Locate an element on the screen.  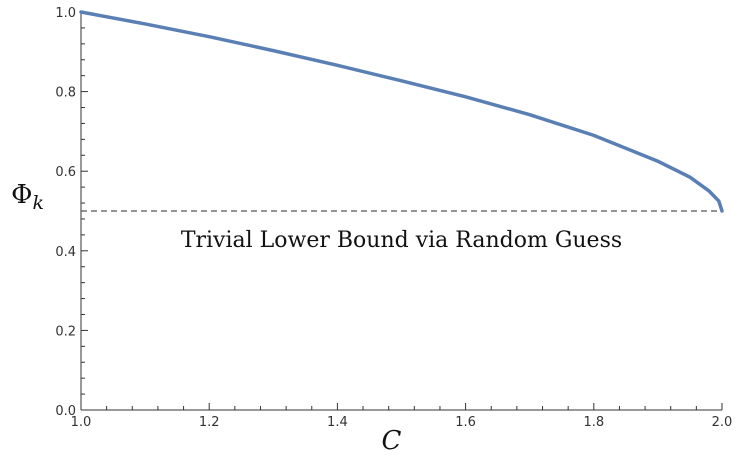
y-axis-title: Φk is located at coordinates (27, 197).